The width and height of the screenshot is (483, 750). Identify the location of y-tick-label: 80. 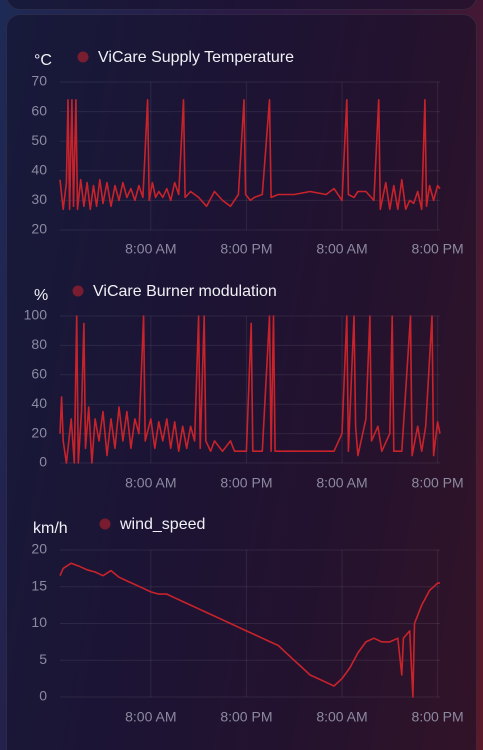
(39, 344).